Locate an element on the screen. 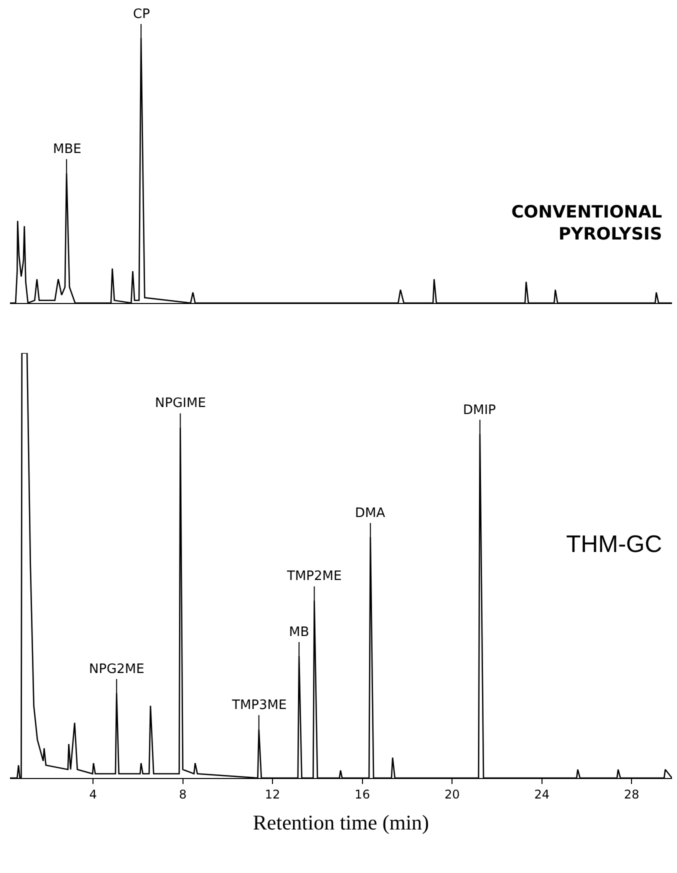  annotation: TMP2ME is located at coordinates (314, 576).